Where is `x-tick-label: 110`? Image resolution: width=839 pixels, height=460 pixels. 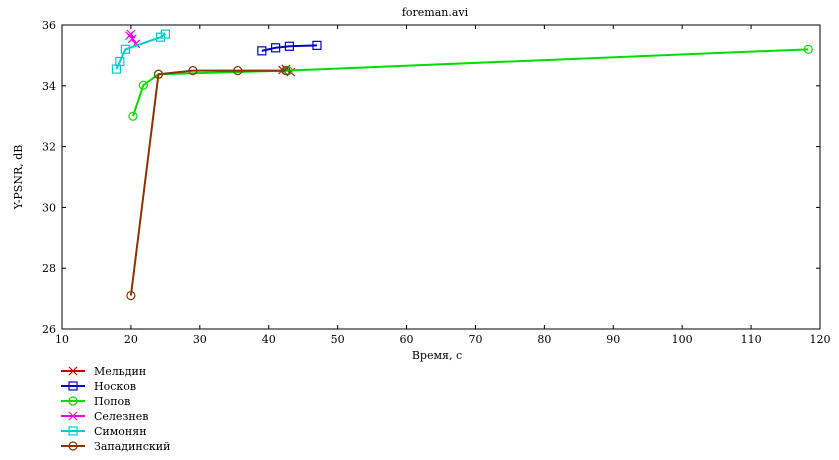
x-tick-label: 110 is located at coordinates (751, 339).